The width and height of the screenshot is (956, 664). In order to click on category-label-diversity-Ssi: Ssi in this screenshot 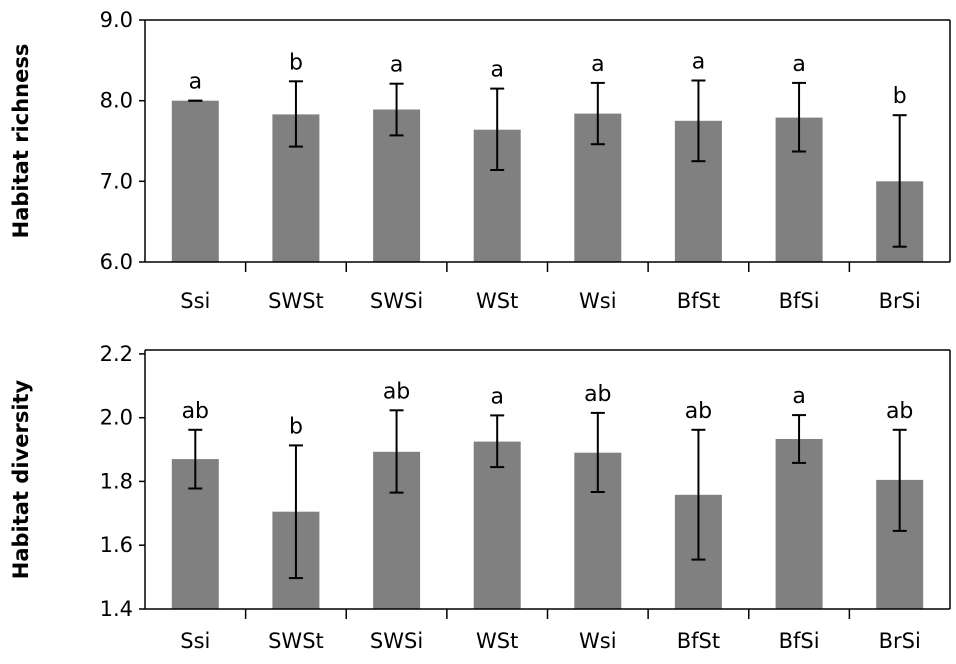, I will do `click(195, 641)`.